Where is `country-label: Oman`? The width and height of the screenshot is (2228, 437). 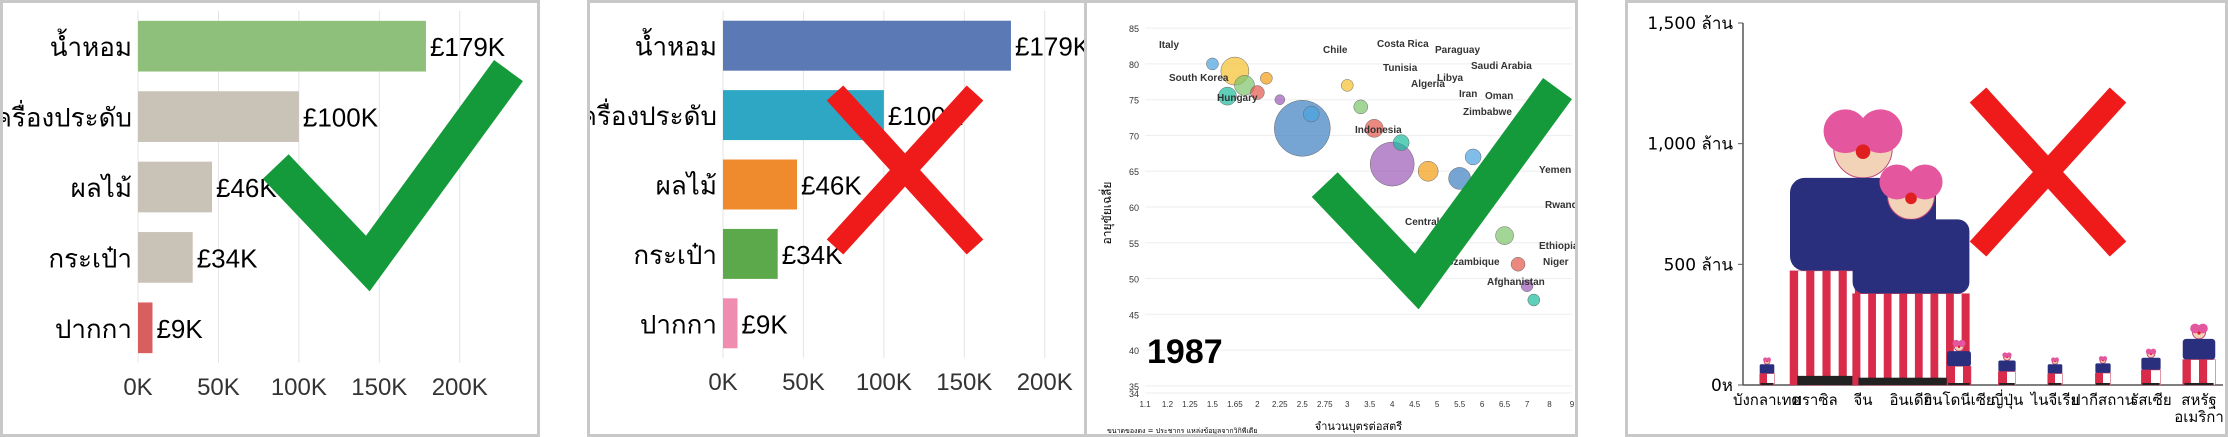
country-label: Oman is located at coordinates (1499, 96).